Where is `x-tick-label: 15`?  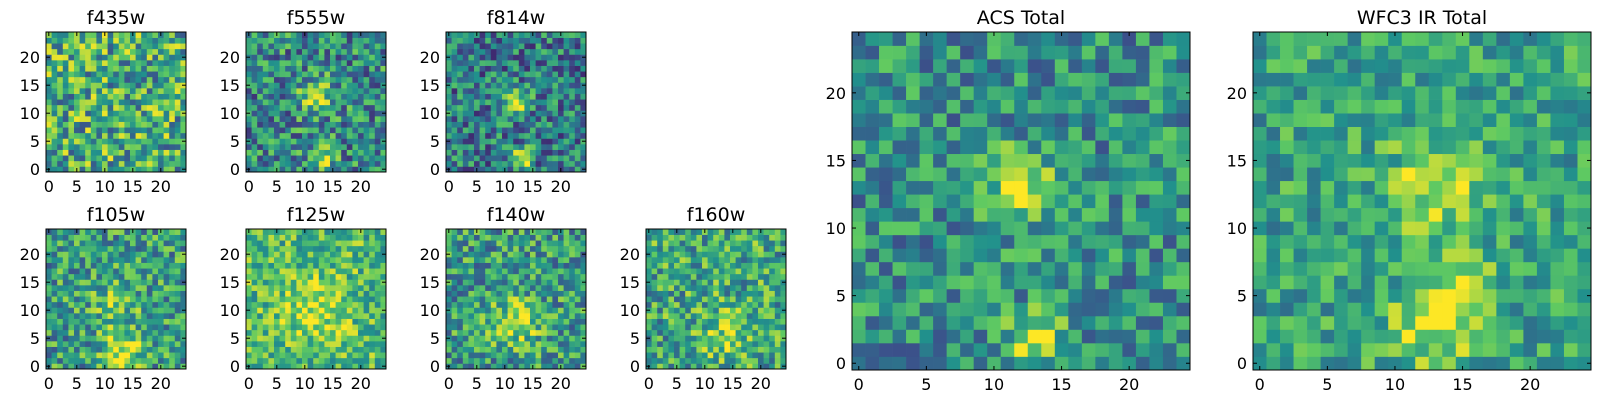 x-tick-label: 15 is located at coordinates (533, 383).